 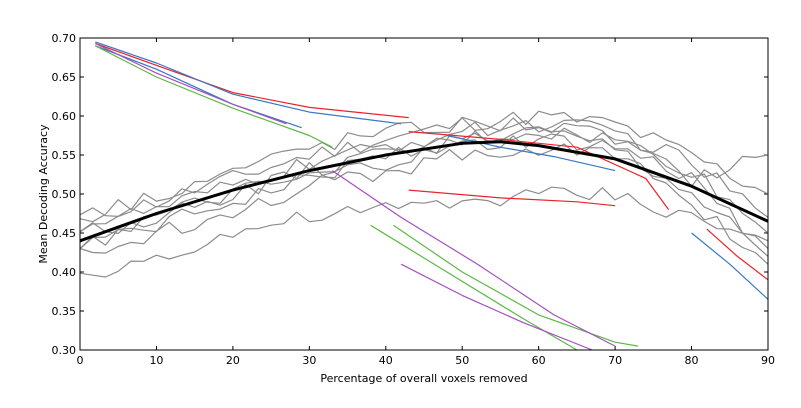 I want to click on y-tick-label: 0.35, so click(x=64, y=311).